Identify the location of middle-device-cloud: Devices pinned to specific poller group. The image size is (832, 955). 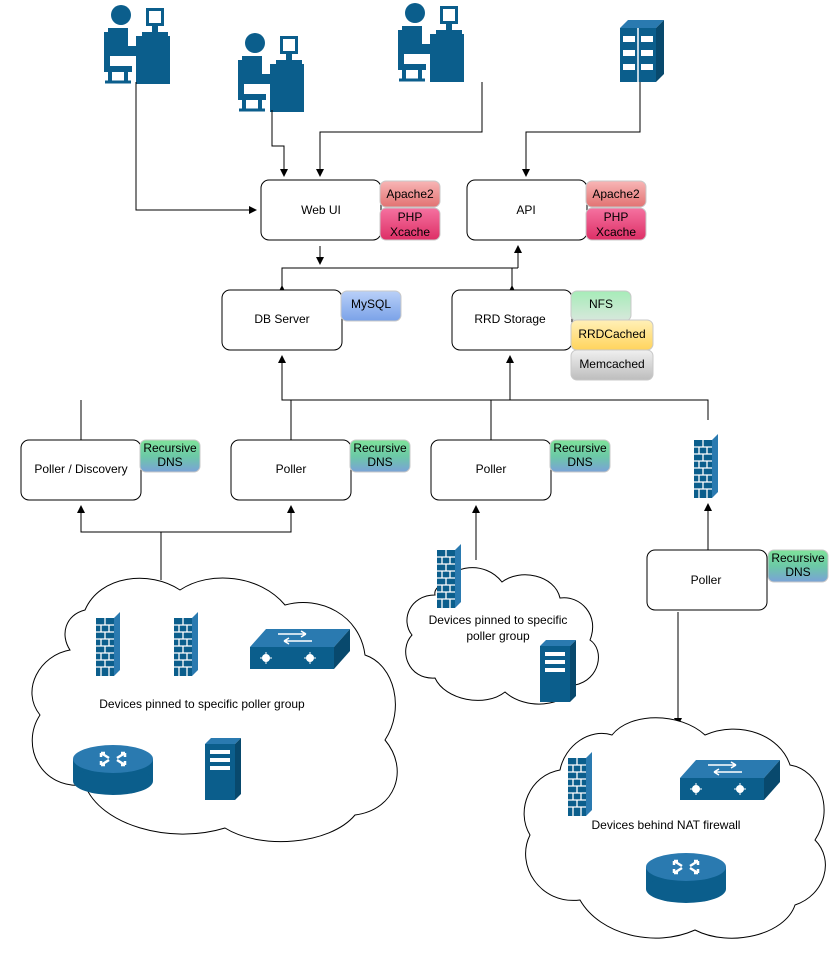
(502, 624).